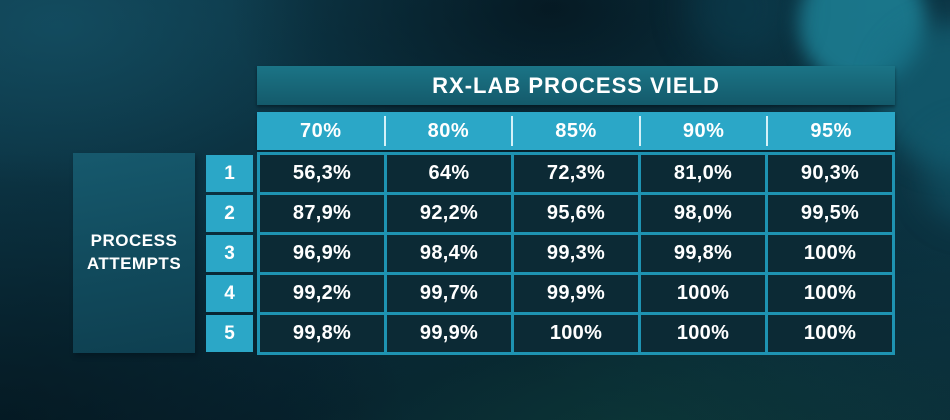  Describe the element at coordinates (703, 131) in the screenshot. I see `column-header-90: 90%` at that location.